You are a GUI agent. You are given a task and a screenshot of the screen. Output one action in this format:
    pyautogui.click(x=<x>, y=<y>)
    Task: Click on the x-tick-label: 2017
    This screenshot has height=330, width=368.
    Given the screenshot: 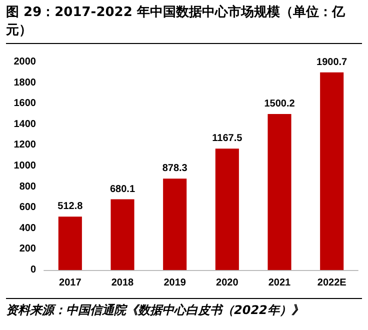 What is the action you would take?
    pyautogui.click(x=70, y=283)
    